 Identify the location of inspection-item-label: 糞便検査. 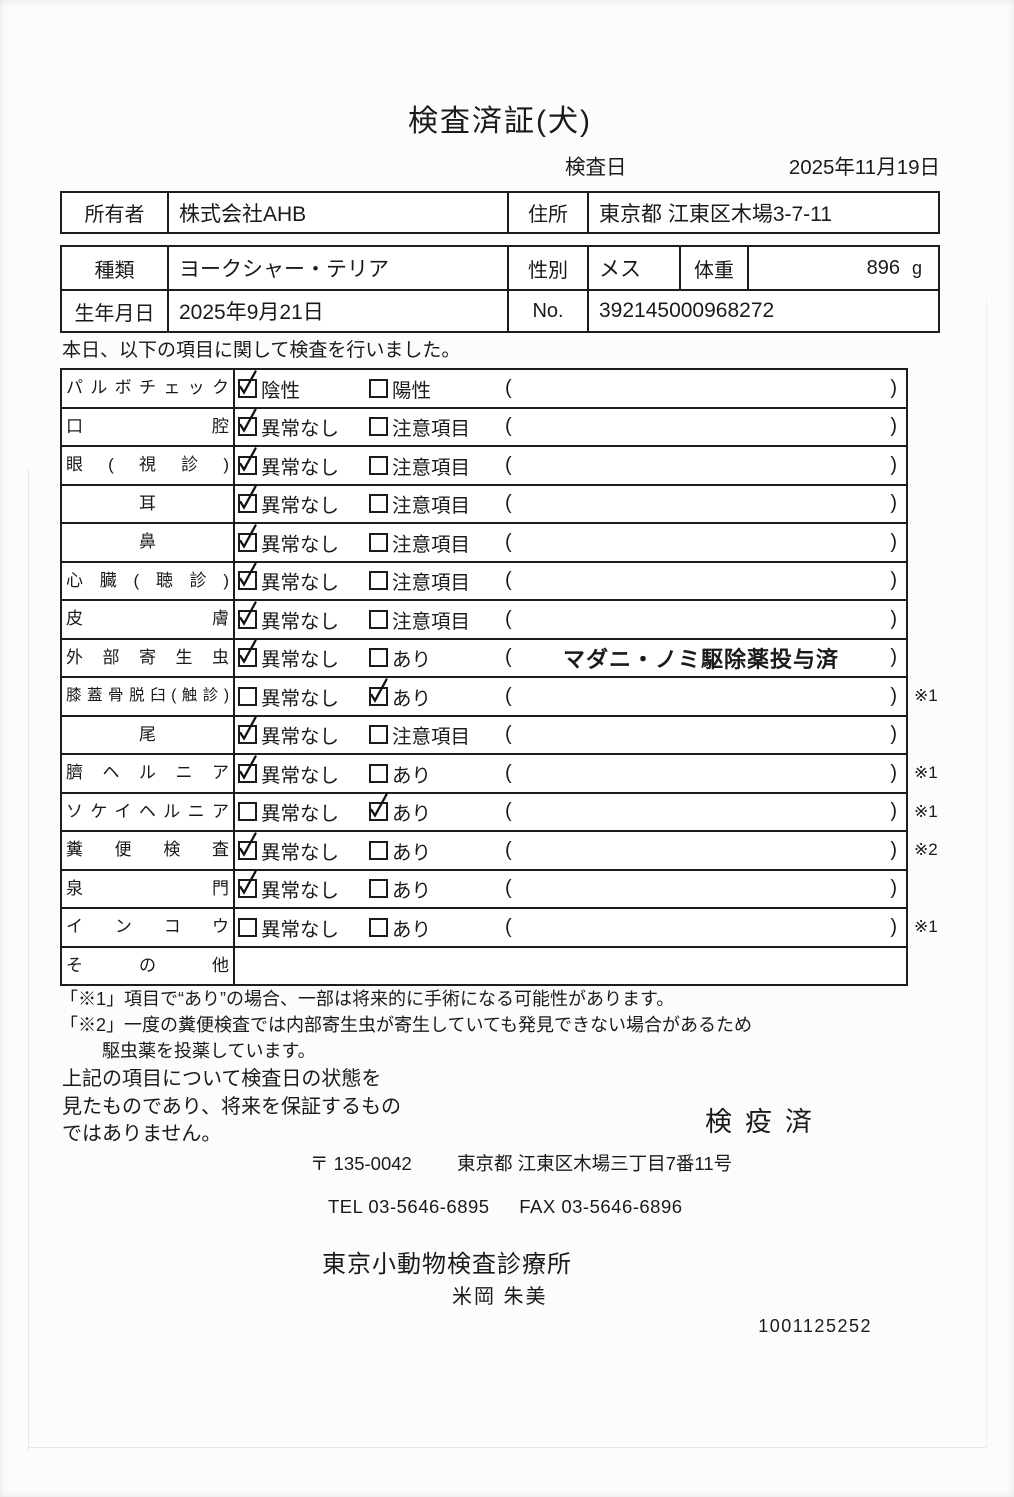
(148, 850).